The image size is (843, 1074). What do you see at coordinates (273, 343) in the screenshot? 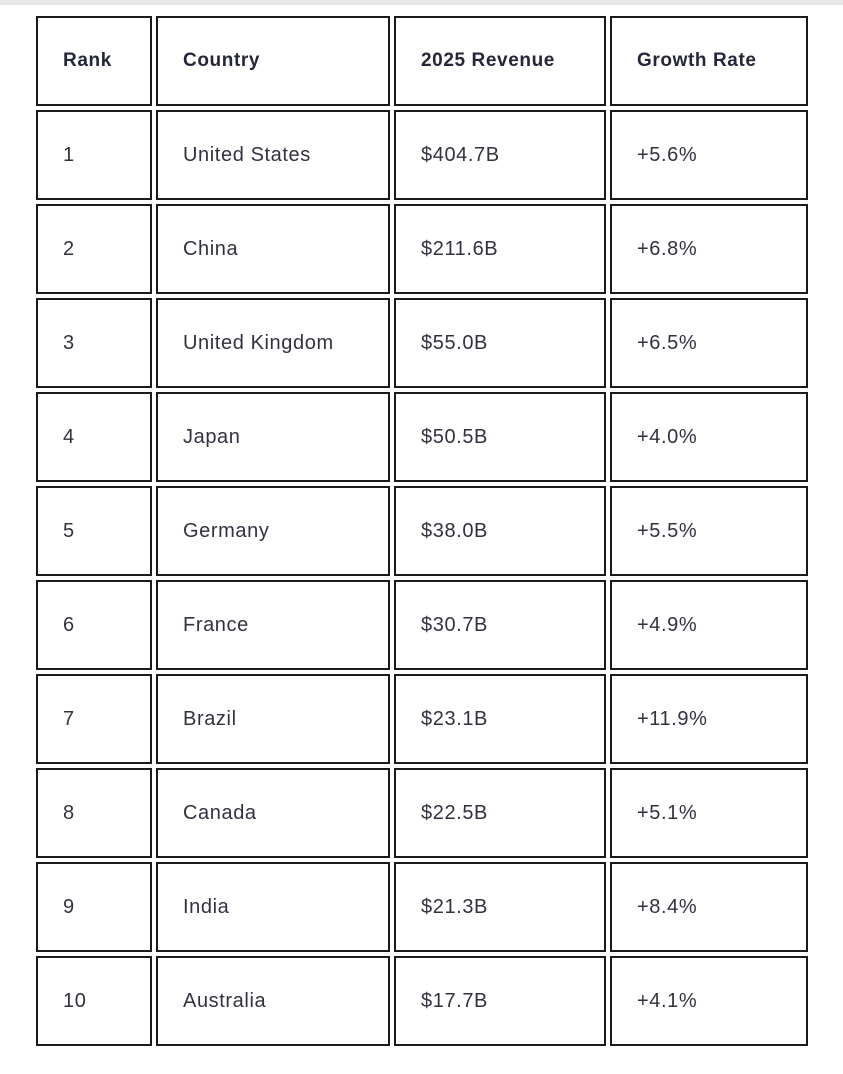
I see `country-cell: United Kingdom` at bounding box center [273, 343].